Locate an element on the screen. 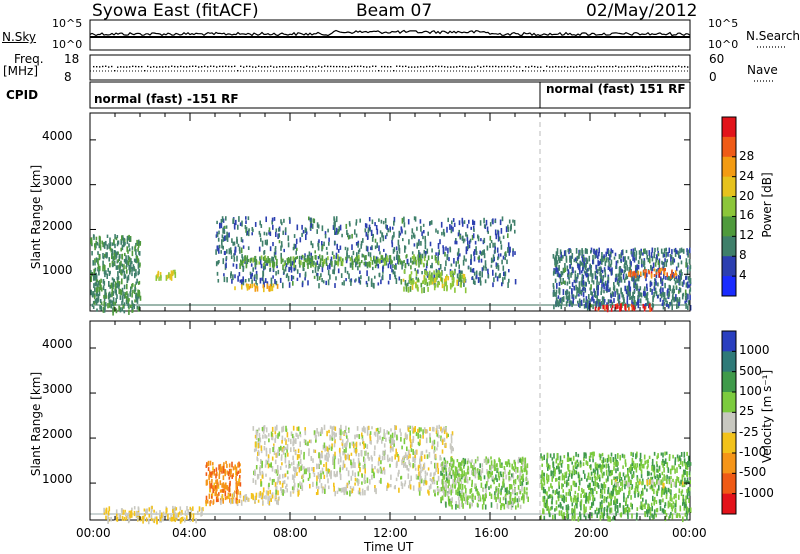 The image size is (800, 554). velocity-colorbar-tick-label: -100 is located at coordinates (753, 452).